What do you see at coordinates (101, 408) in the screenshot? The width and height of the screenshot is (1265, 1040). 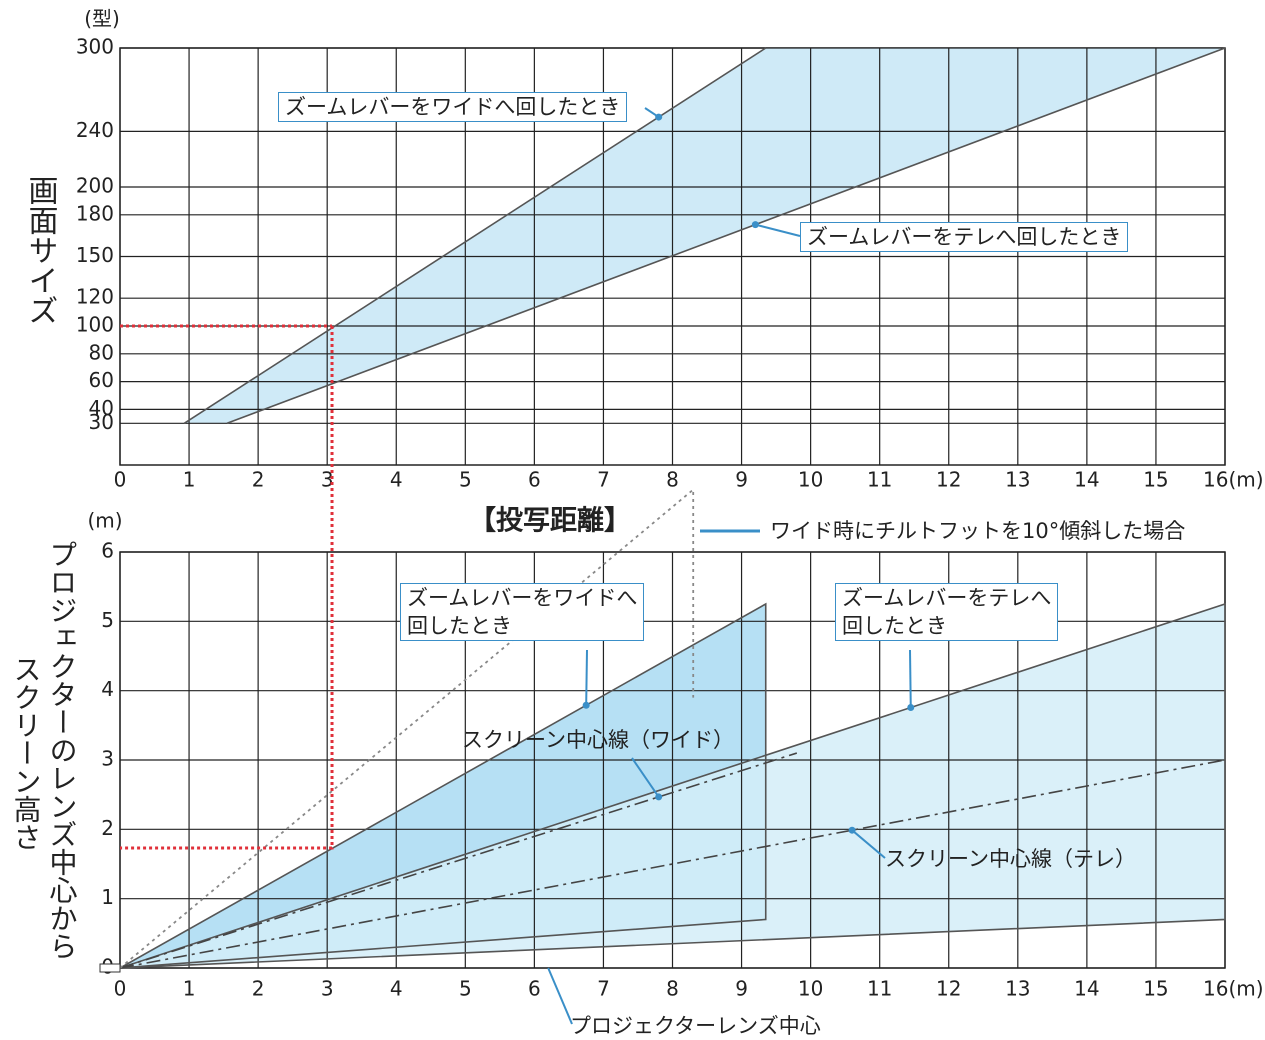 I see `y-tick-label: 40` at bounding box center [101, 408].